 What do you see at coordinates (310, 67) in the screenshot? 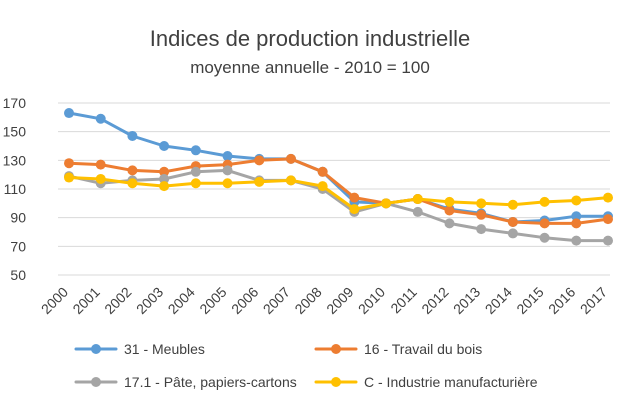
I see `chart-subtitle: moyenne annuelle - 2010 = 100` at bounding box center [310, 67].